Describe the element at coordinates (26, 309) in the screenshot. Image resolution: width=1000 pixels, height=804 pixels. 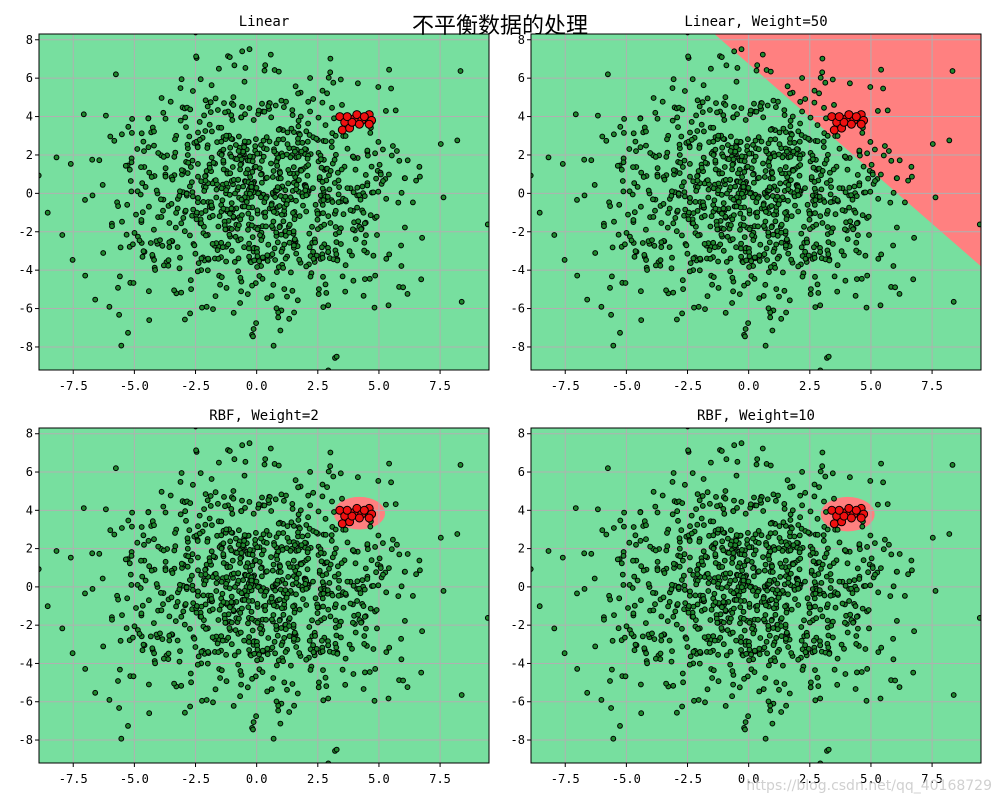
I see `y-tick-label: -6` at that location.